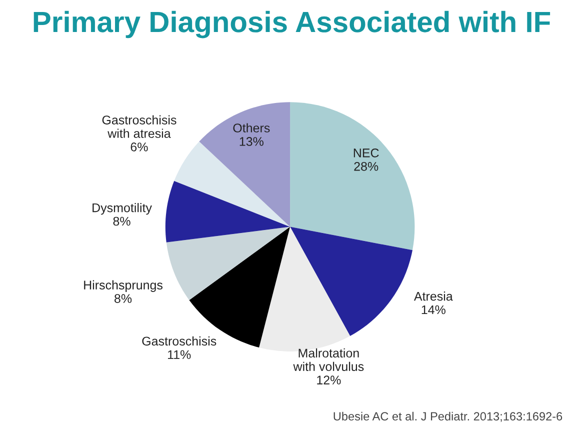 The image size is (583, 437). I want to click on chart-title: Primary Diagnosis Associated with IF, so click(292, 24).